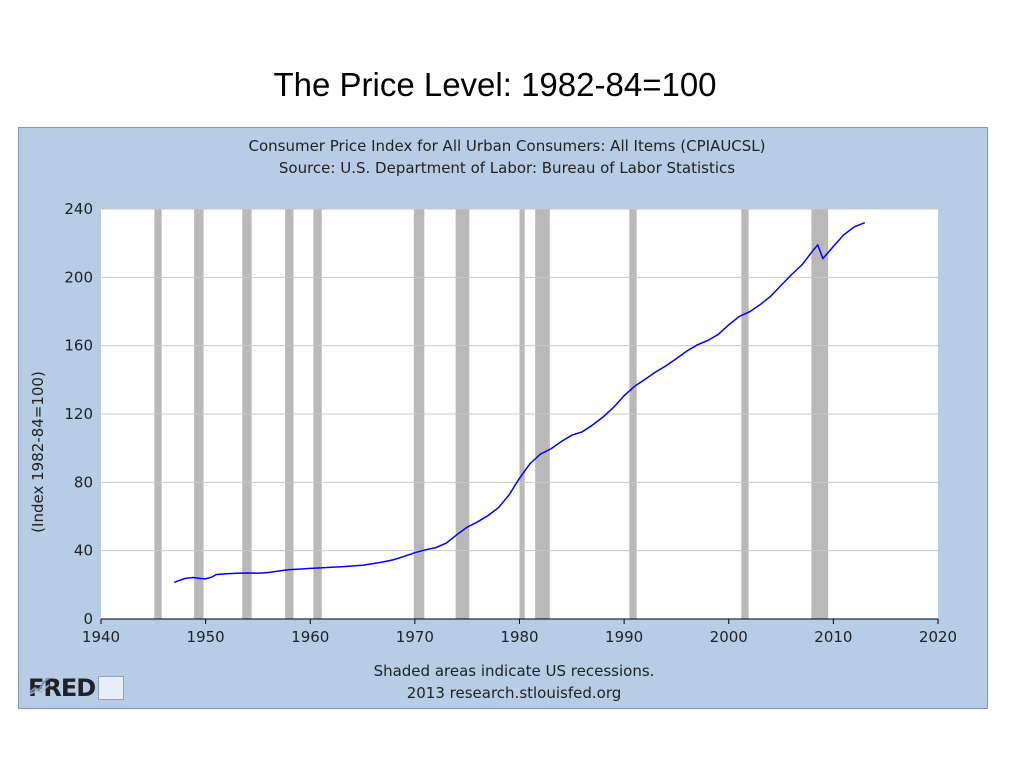  I want to click on slide-title: The Price Level: 1982-84=100, so click(495, 84).